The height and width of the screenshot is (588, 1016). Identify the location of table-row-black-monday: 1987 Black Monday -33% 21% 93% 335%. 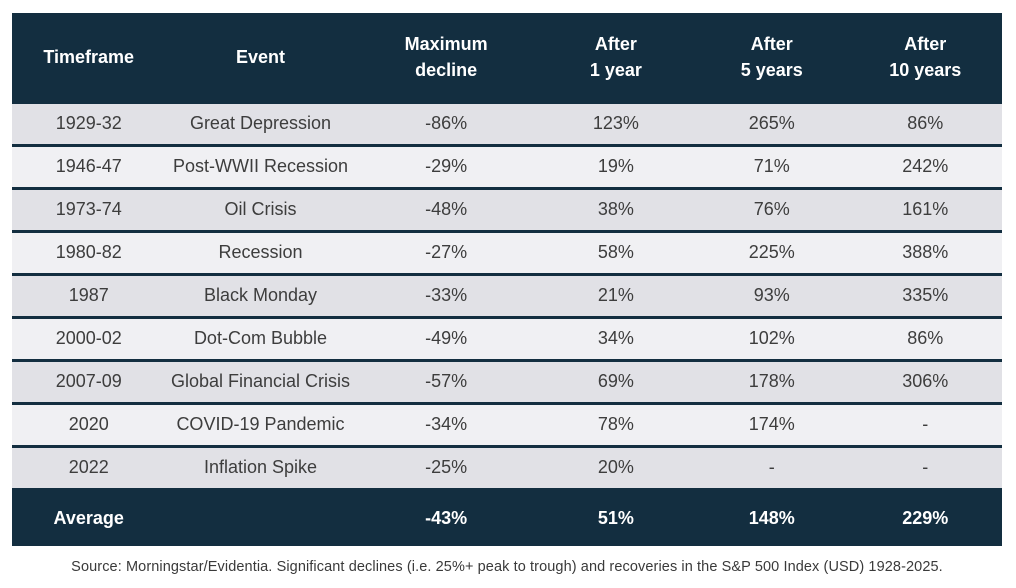
(507, 295).